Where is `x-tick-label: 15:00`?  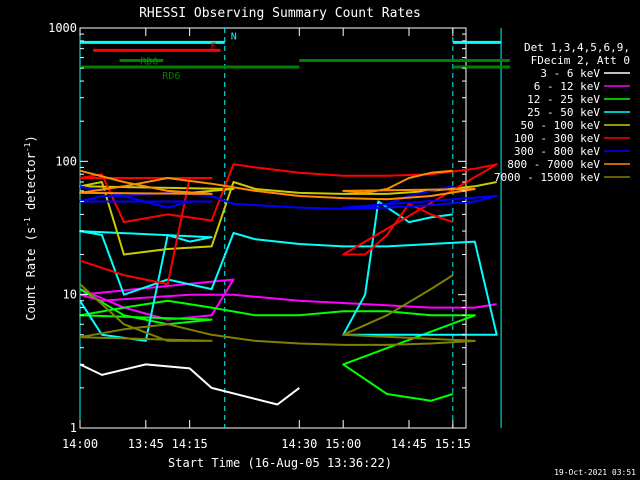
x-tick-label: 15:00 is located at coordinates (343, 444).